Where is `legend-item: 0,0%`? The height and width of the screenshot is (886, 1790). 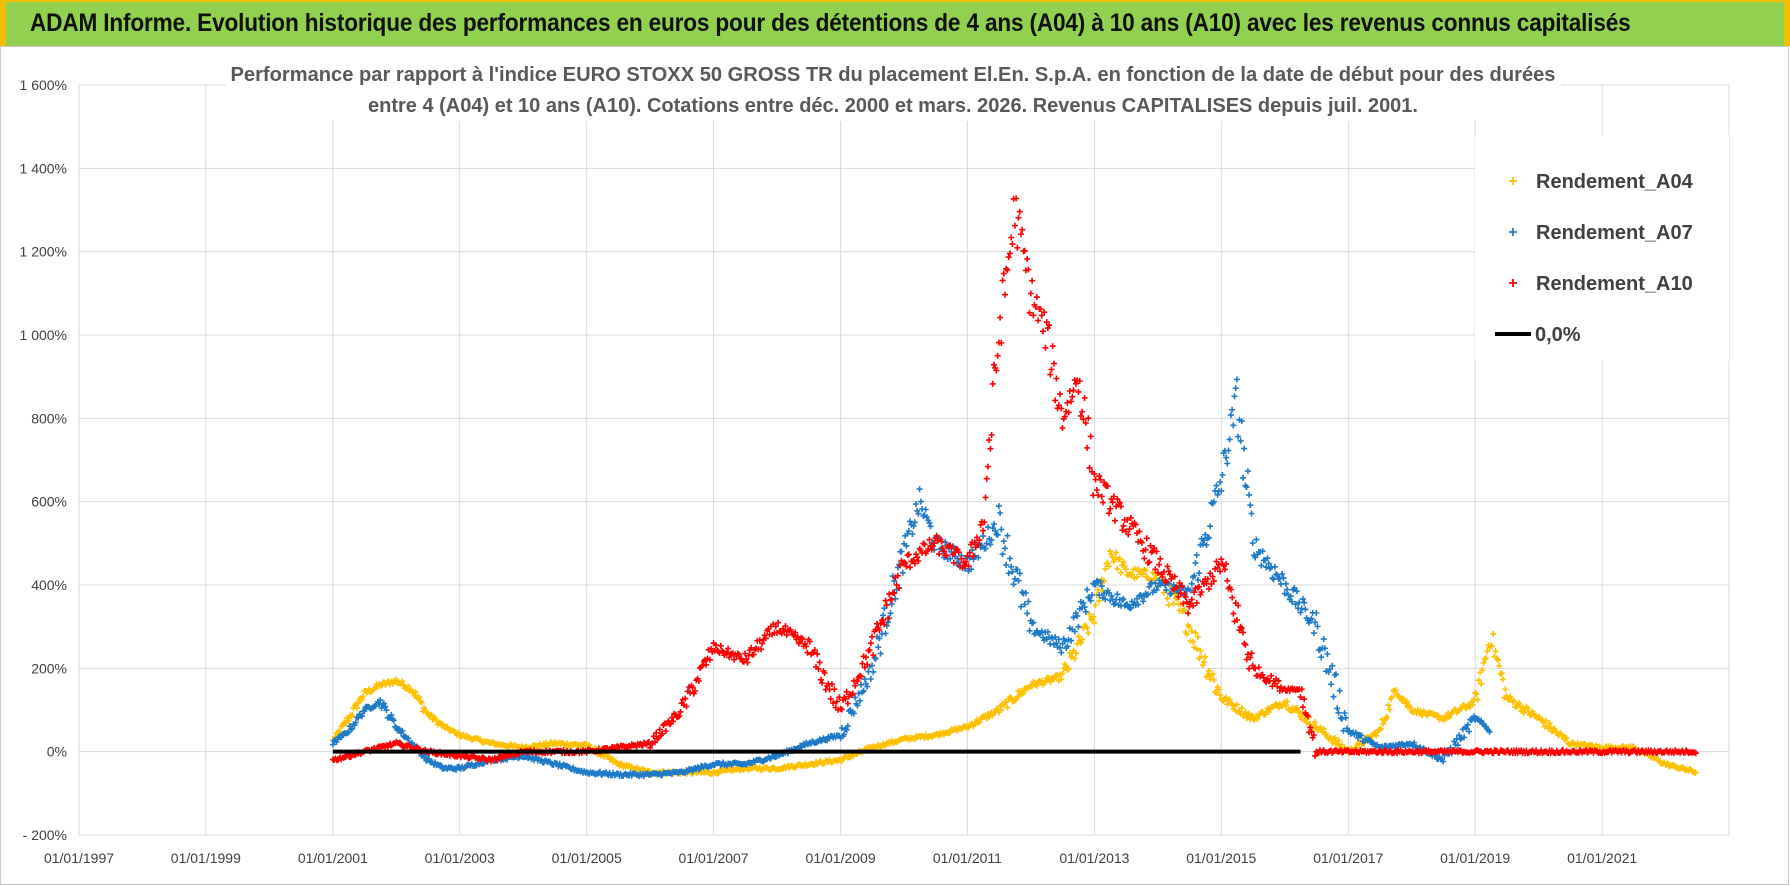 legend-item: 0,0% is located at coordinates (1538, 335).